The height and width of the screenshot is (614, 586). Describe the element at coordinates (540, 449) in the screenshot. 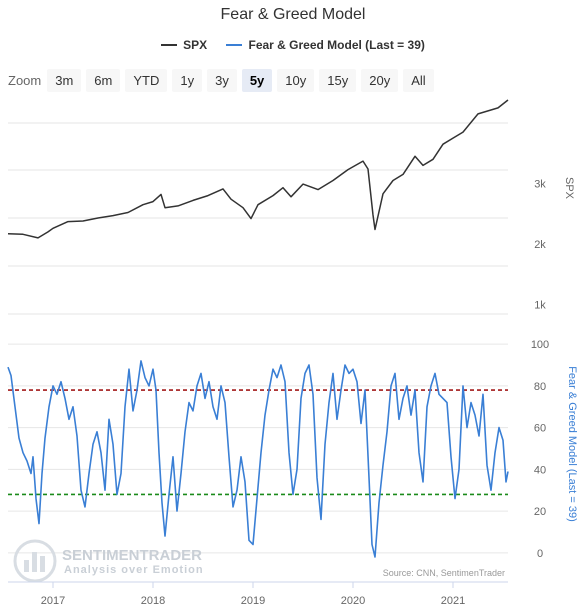

I see `fear-greed-axis: 0 20 40 60 80 100` at that location.